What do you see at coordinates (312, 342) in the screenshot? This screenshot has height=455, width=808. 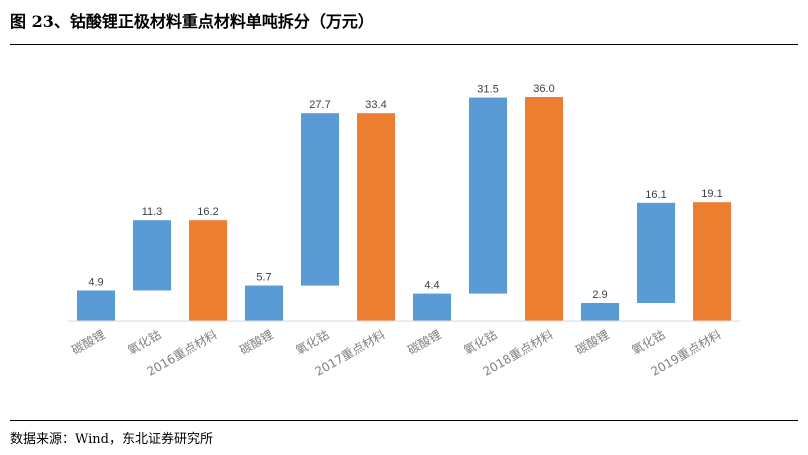 I see `category-label-5: 氧化钴` at bounding box center [312, 342].